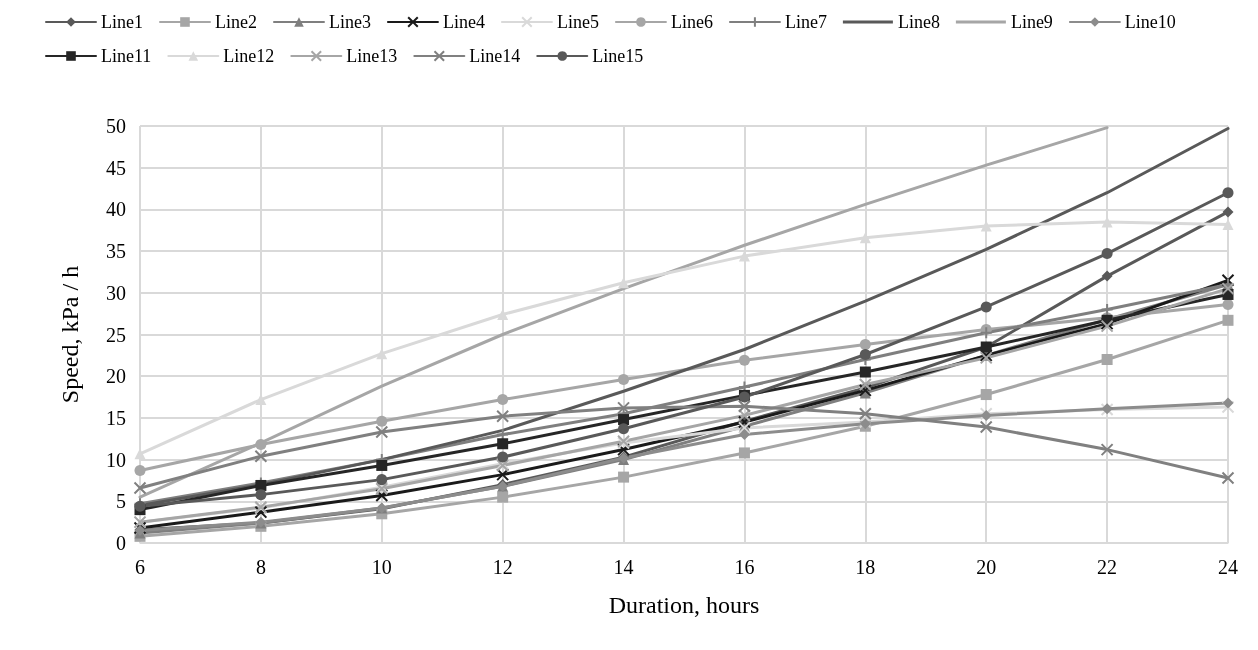  I want to click on x-tick-label: 24, so click(1228, 567).